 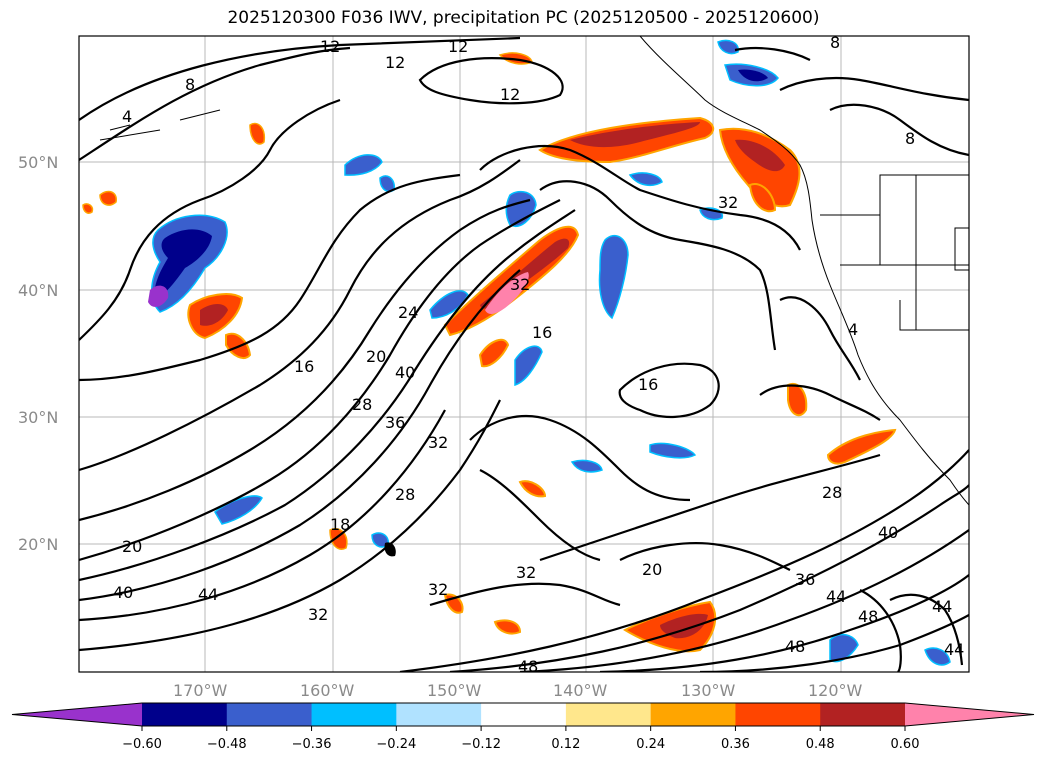 I want to click on colorbar-tick-label: 0.12, so click(x=565, y=744).